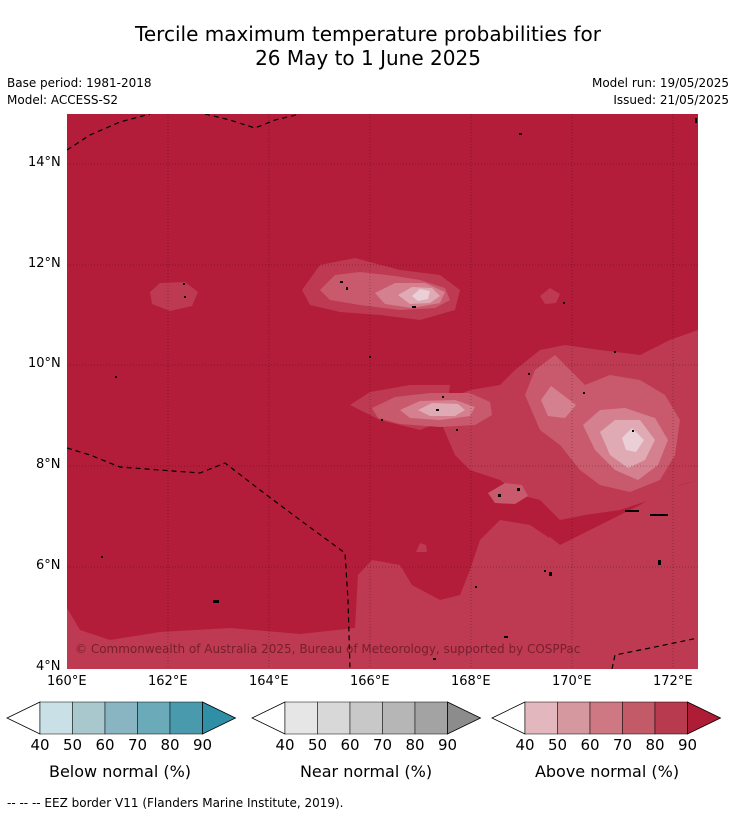 This screenshot has height=816, width=736. I want to click on colorbar-below-normal, so click(121, 718).